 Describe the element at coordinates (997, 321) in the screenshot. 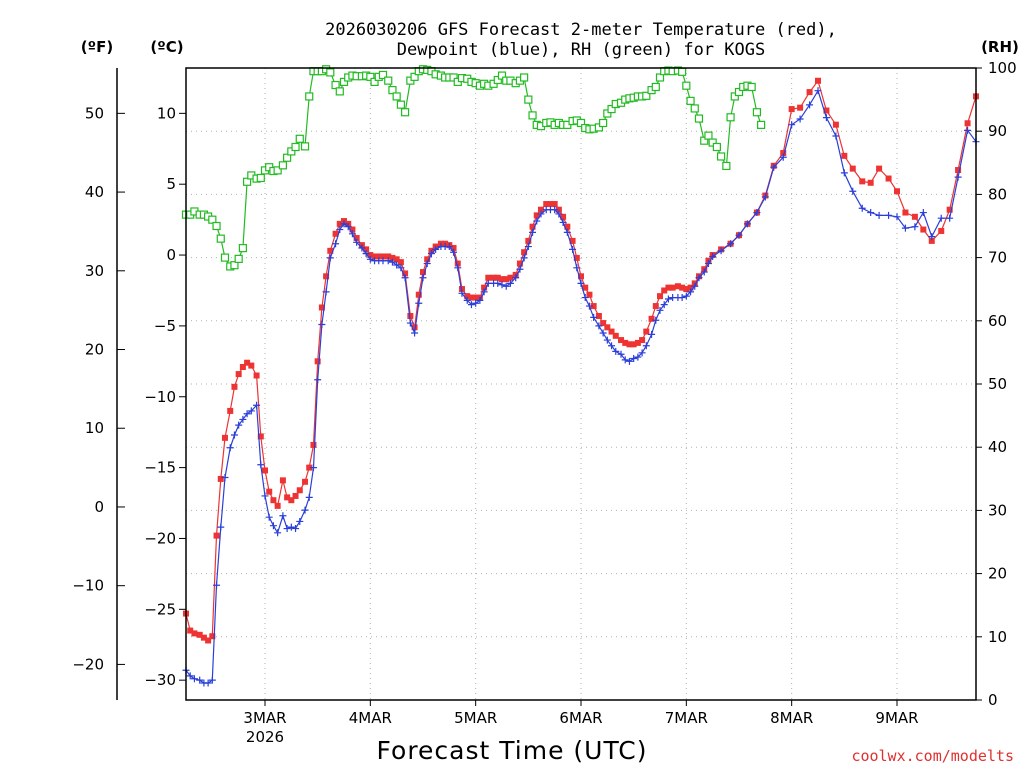

I see `rh-tick-label: 60` at that location.